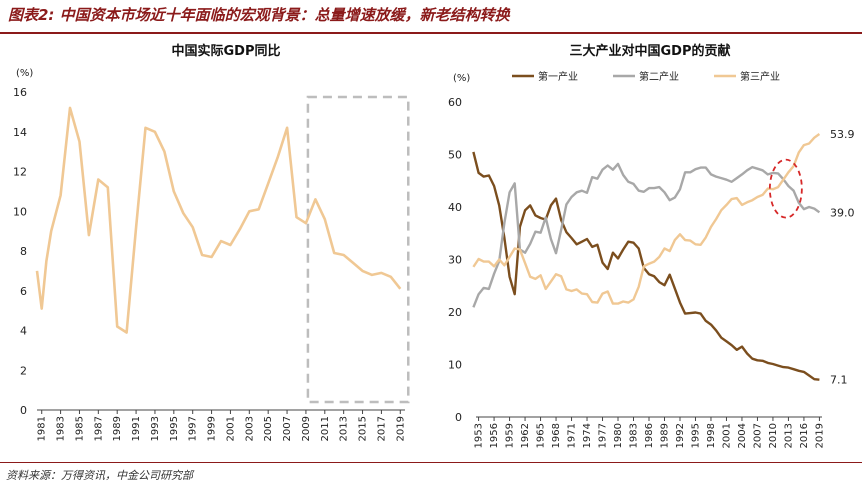 This screenshot has width=862, height=487. I want to click on legend-label: 第三产业, so click(760, 76).